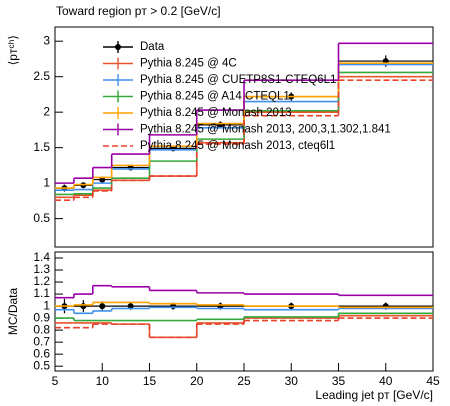 The image size is (450, 406). I want to click on x-tick-label: 20, so click(197, 381).